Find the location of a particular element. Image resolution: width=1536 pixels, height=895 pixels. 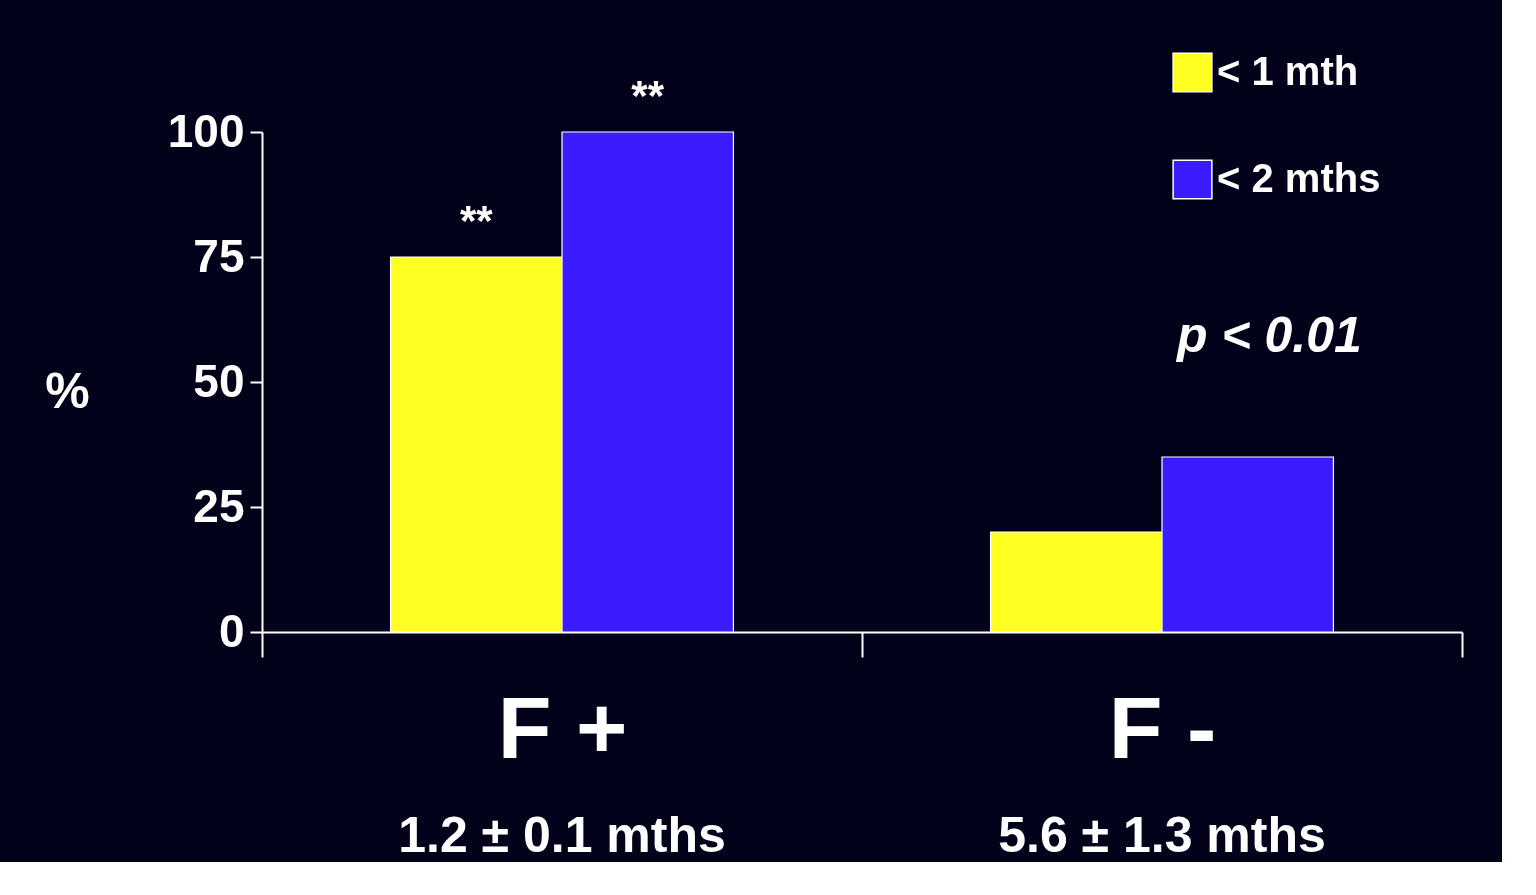

y-tick-label: 0 is located at coordinates (231, 630).